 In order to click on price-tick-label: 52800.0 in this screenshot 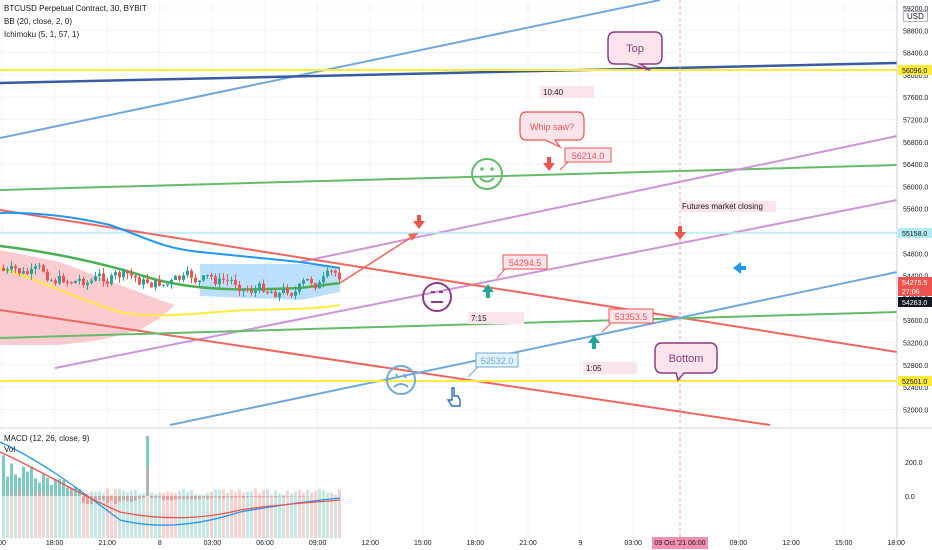, I will do `click(915, 366)`.